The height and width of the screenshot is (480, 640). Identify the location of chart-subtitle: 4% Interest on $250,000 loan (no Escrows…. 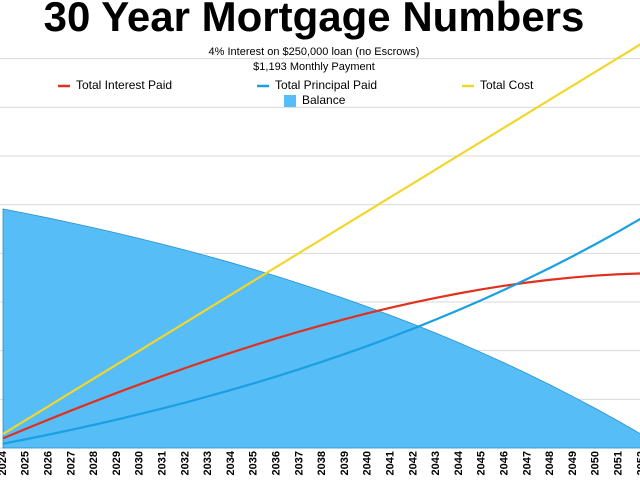
(314, 52).